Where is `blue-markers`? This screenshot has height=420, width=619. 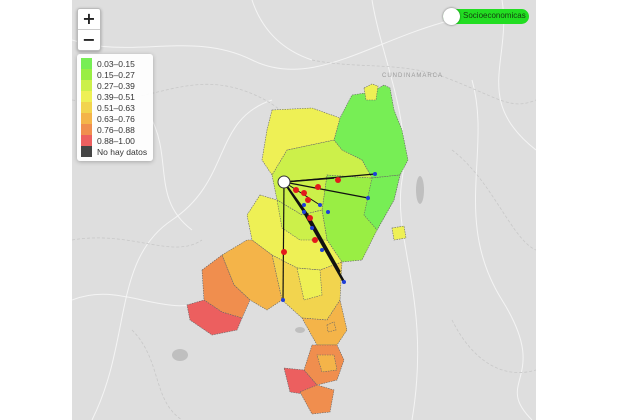
blue-markers is located at coordinates (329, 237).